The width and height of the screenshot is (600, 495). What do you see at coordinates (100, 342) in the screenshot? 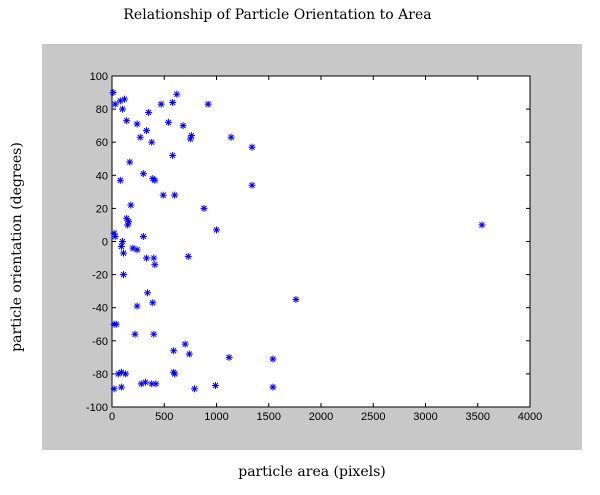
I see `y-tick-label: -60` at bounding box center [100, 342].